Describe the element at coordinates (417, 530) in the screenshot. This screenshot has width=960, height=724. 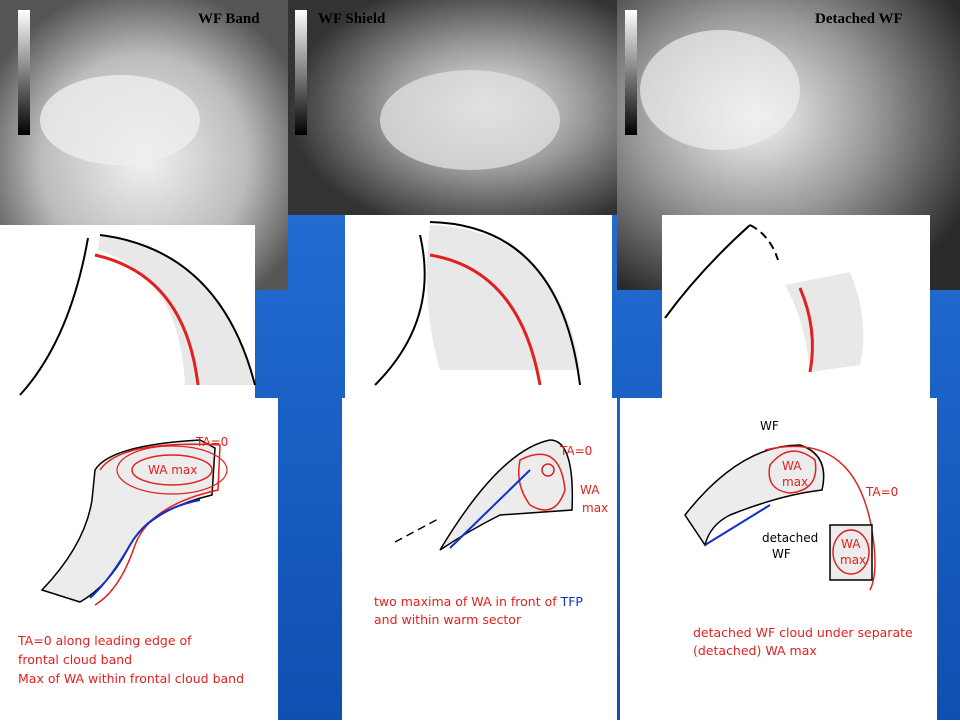
I see `shield-dashed` at that location.